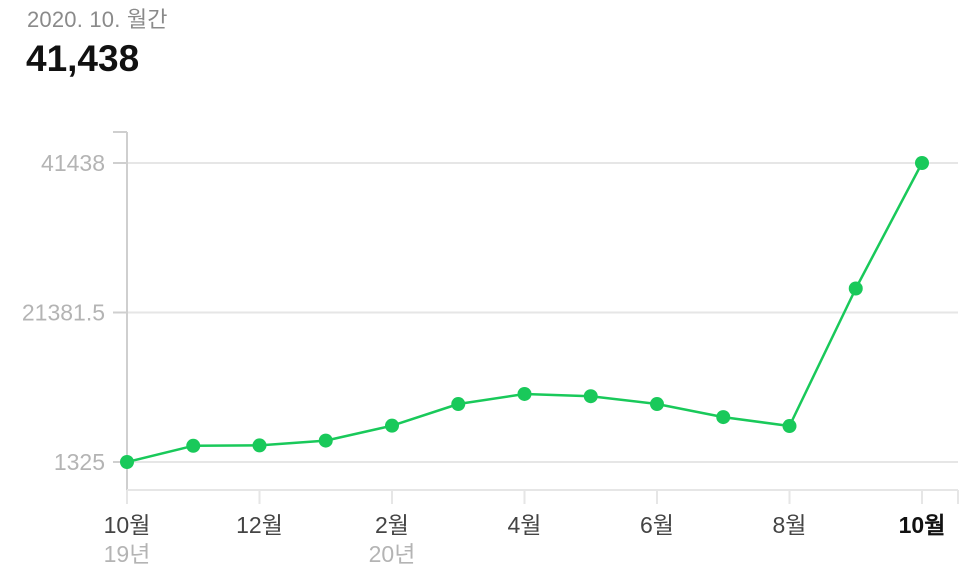 This screenshot has height=577, width=966. I want to click on y-tick-label: 41438, so click(73, 163).